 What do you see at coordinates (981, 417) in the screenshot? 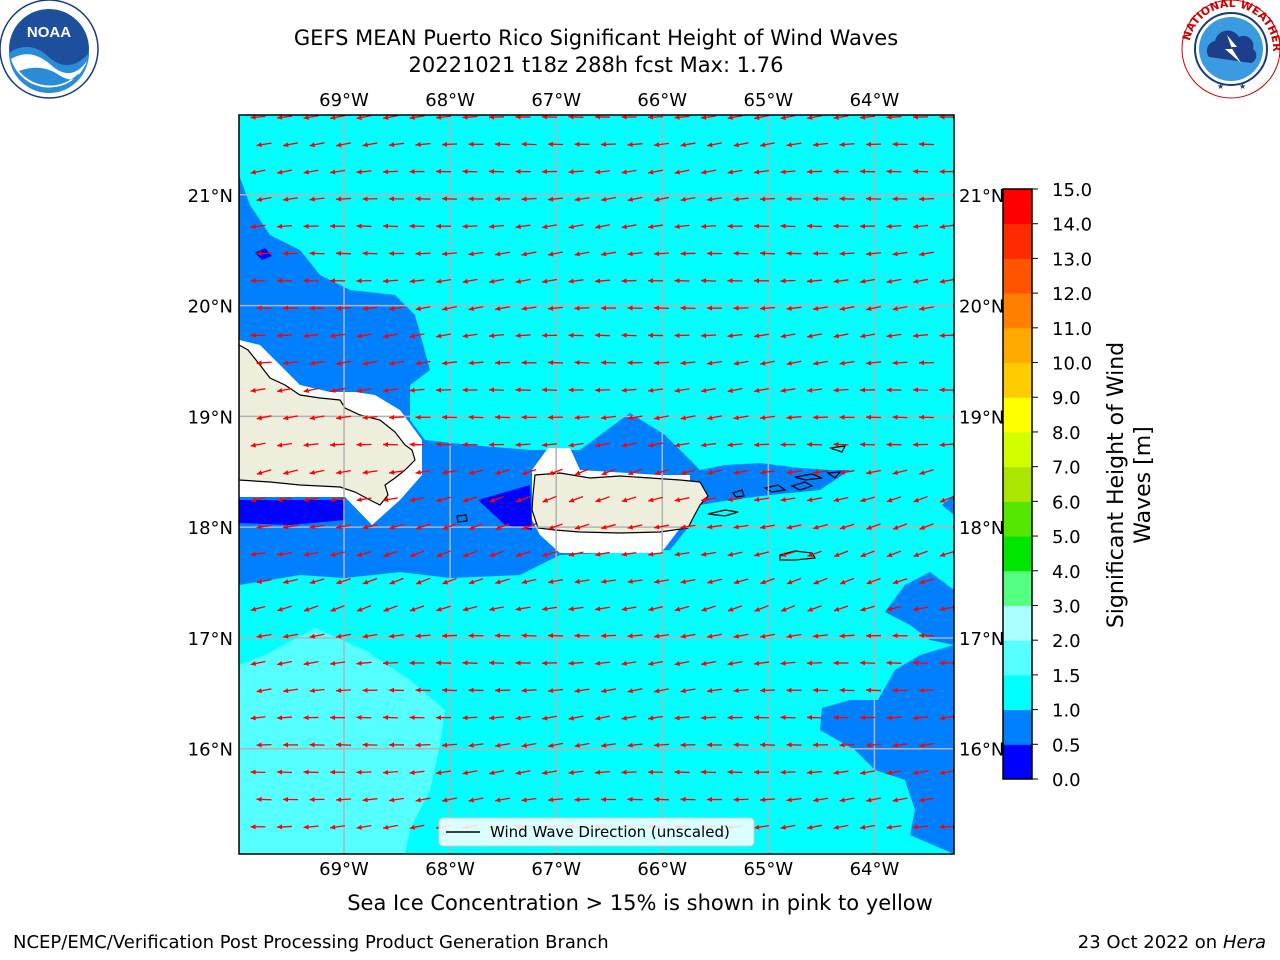
I see `lat-label-right-3: 19°N` at bounding box center [981, 417].